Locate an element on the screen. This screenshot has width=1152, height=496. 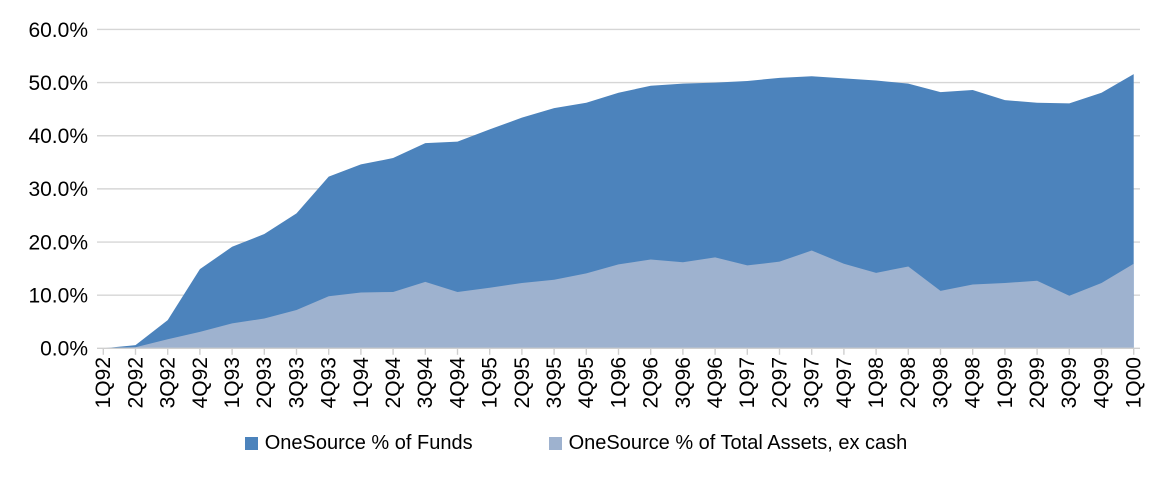
x-tick-label: 1Q97 is located at coordinates (747, 382).